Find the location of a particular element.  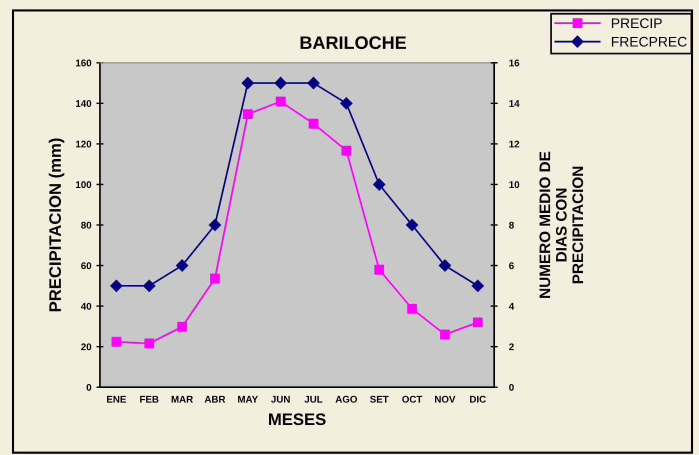

y2-tick-label: 6 is located at coordinates (511, 266).